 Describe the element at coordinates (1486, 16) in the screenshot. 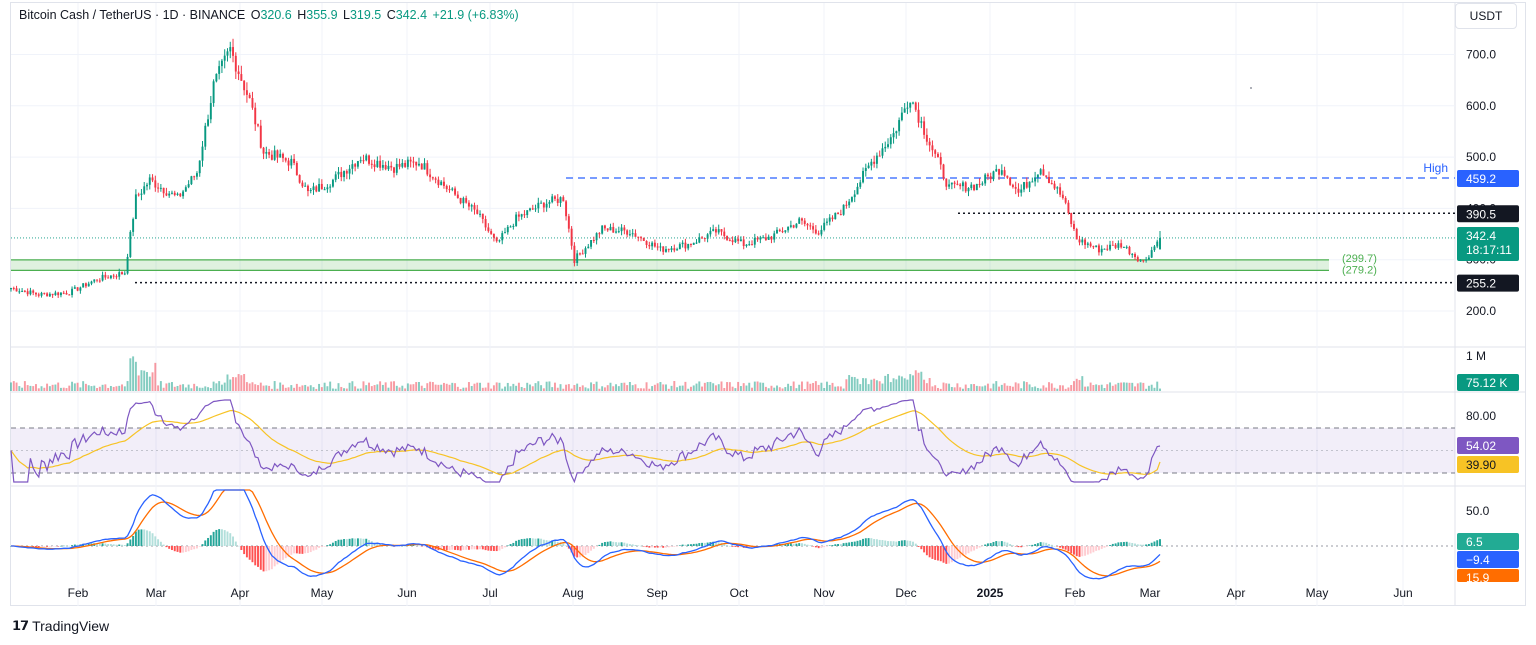

I see `currency-button: USDT` at that location.